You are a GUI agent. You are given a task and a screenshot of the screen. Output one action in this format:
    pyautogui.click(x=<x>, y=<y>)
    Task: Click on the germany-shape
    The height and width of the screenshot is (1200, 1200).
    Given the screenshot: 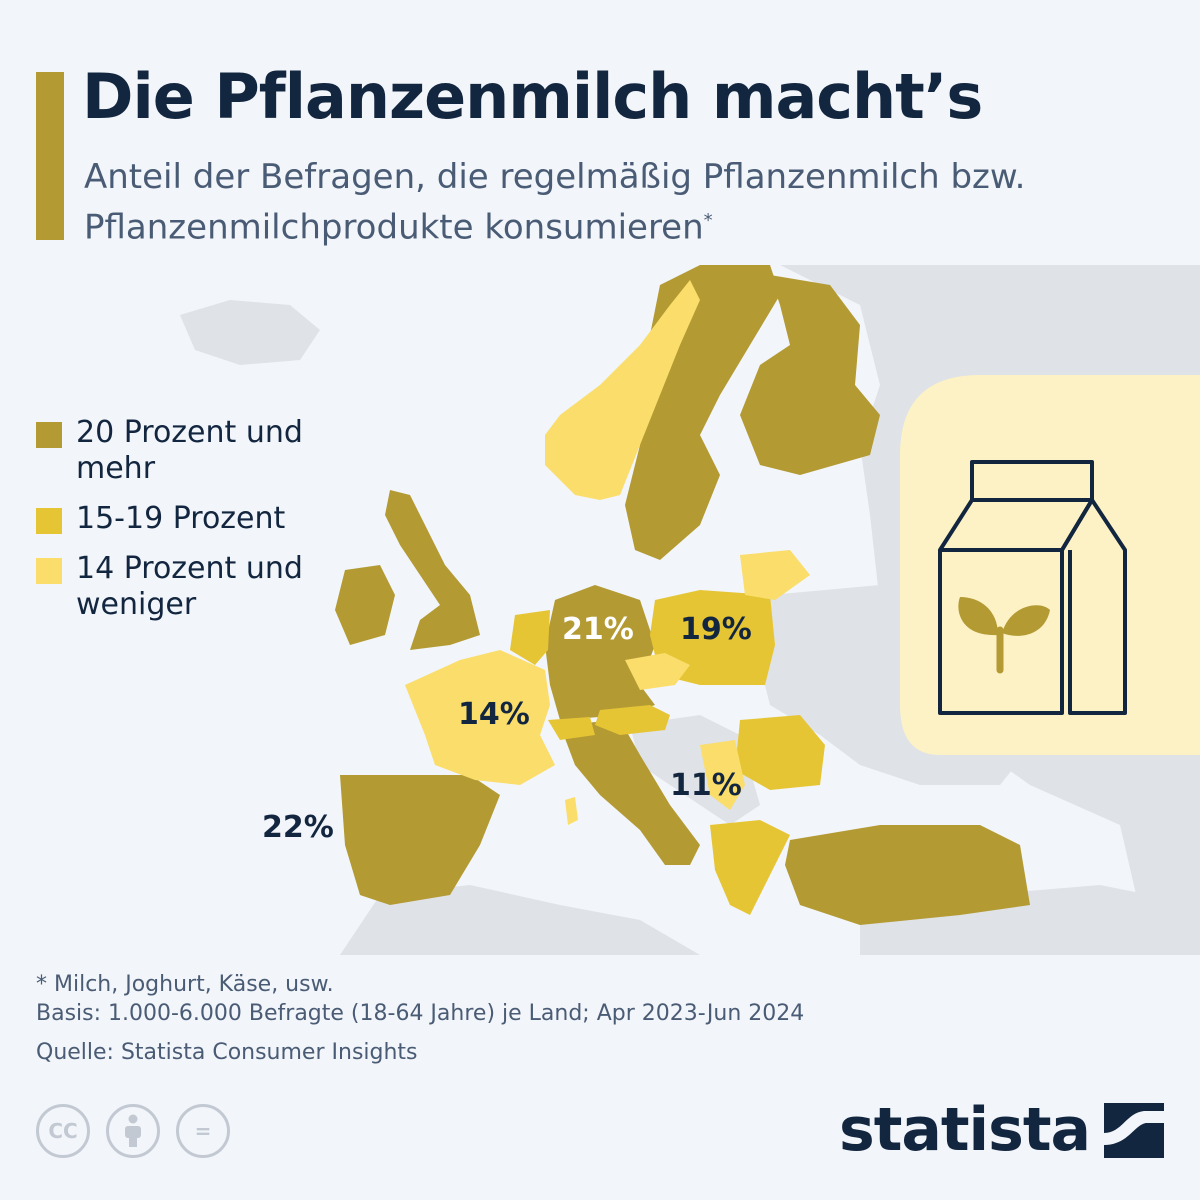 What is the action you would take?
    pyautogui.click(x=600, y=652)
    